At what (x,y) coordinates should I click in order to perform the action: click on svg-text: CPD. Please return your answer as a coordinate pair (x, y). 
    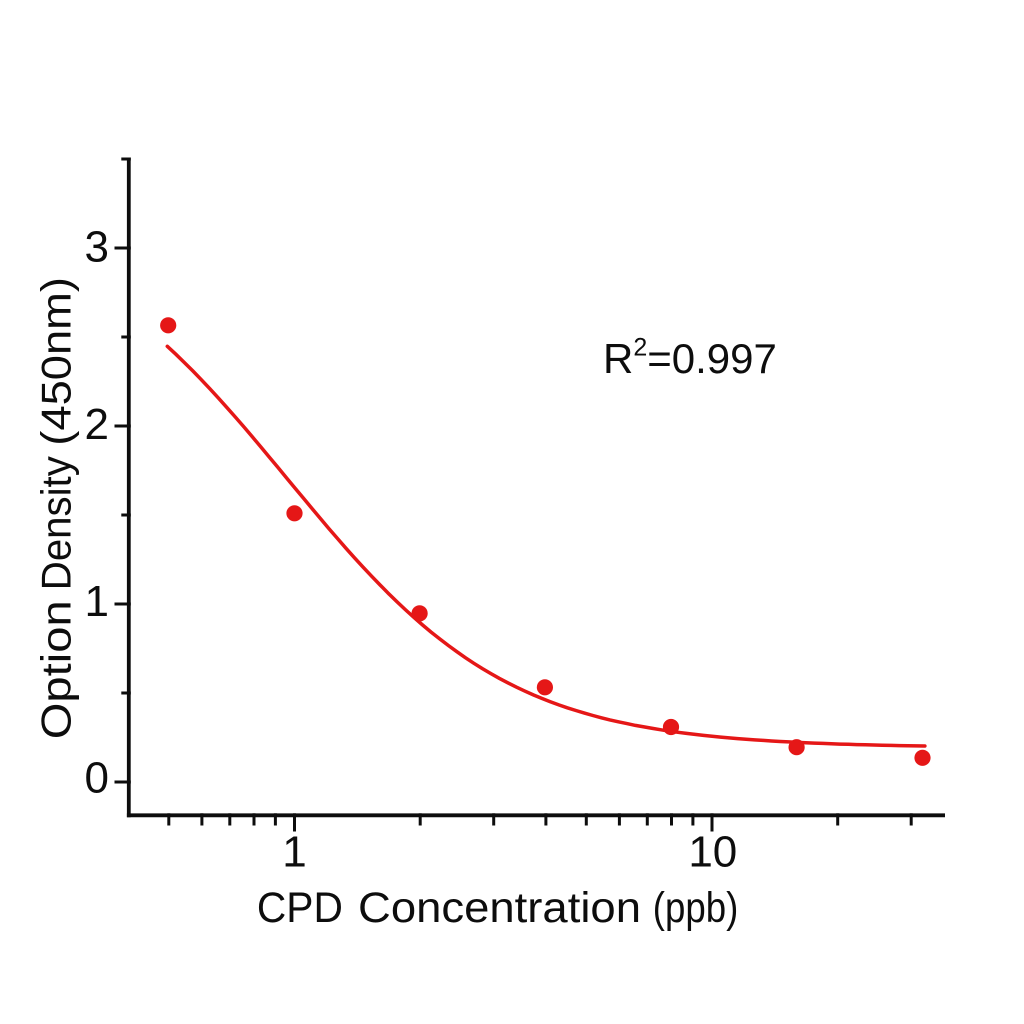
    Looking at the image, I should click on (300, 908).